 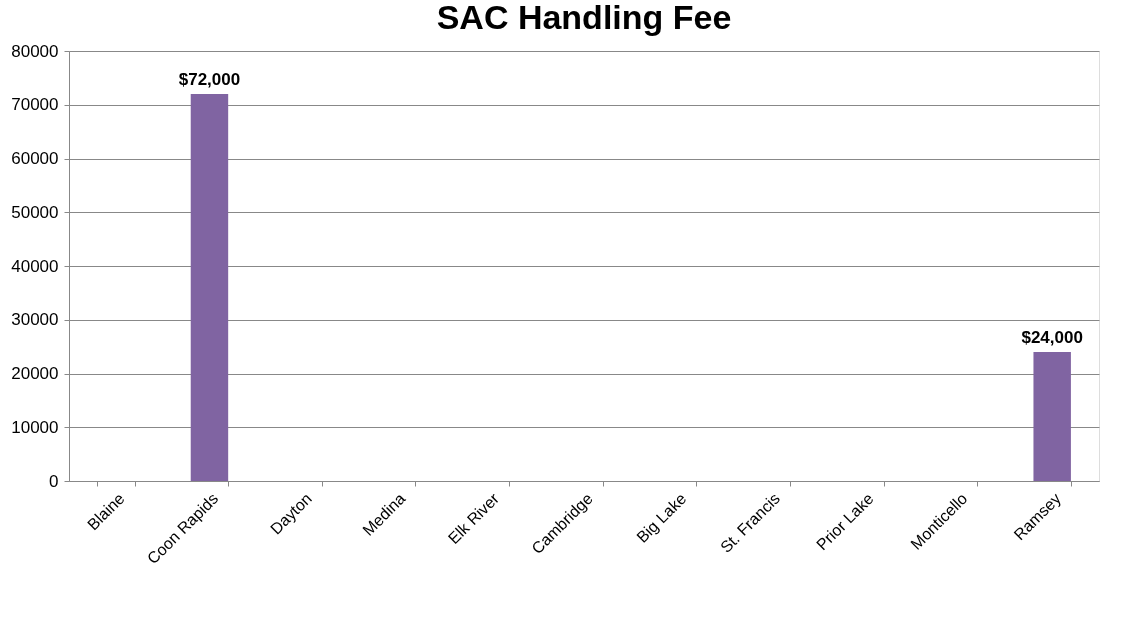 I want to click on y-tick-label: 30000, so click(x=35, y=320).